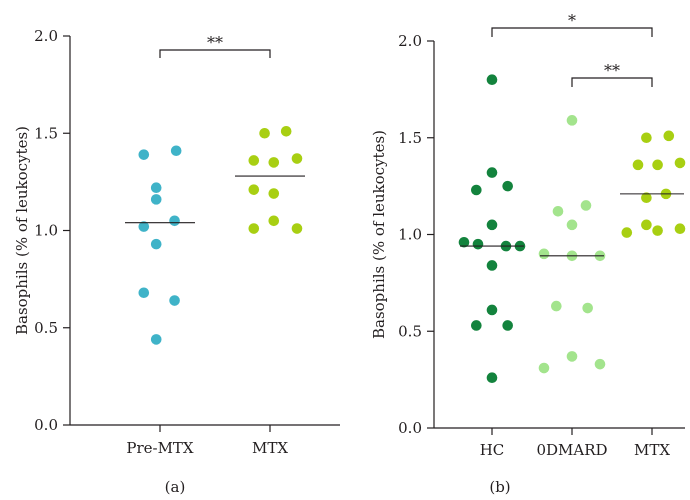 The image size is (690, 500). I want to click on panel-label: (a), so click(175, 487).